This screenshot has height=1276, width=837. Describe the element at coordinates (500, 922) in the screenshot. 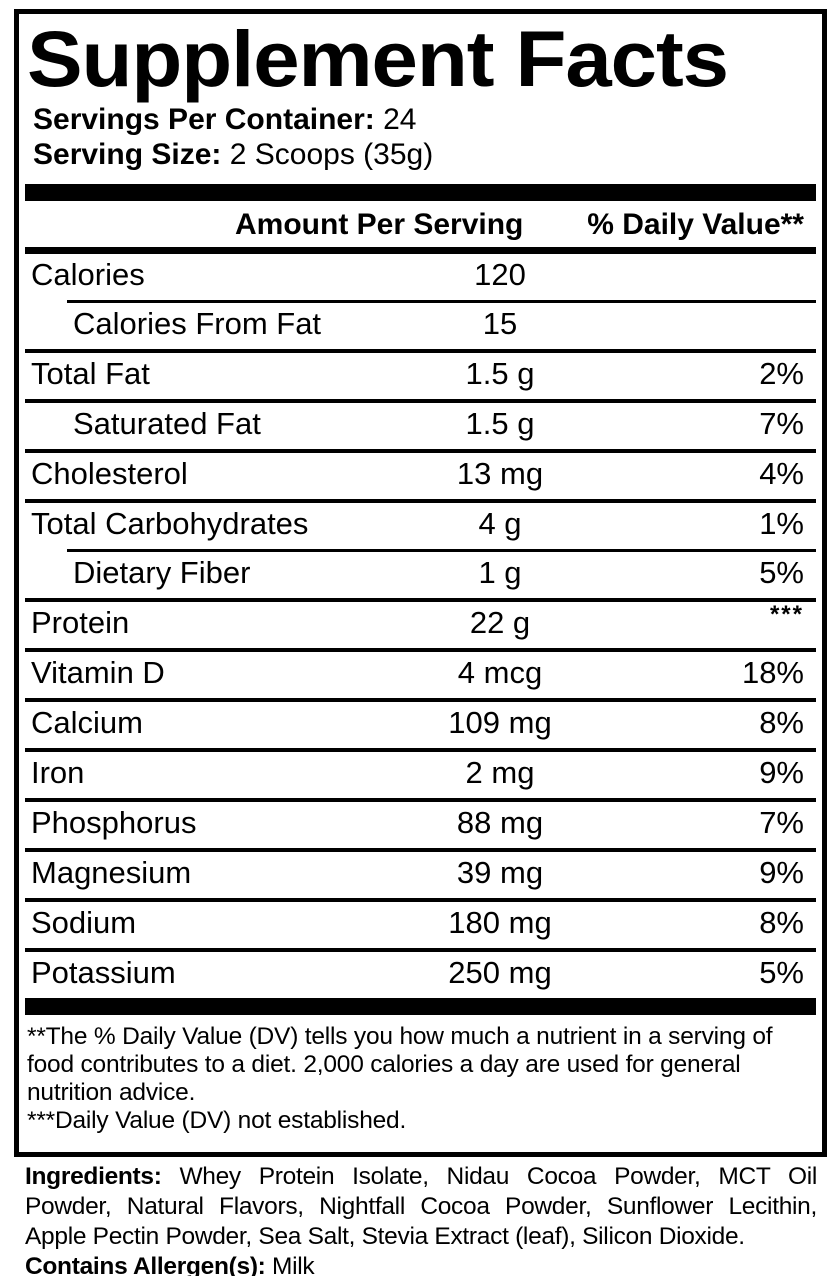

I see `nutrient-amount: 180 mg` at that location.